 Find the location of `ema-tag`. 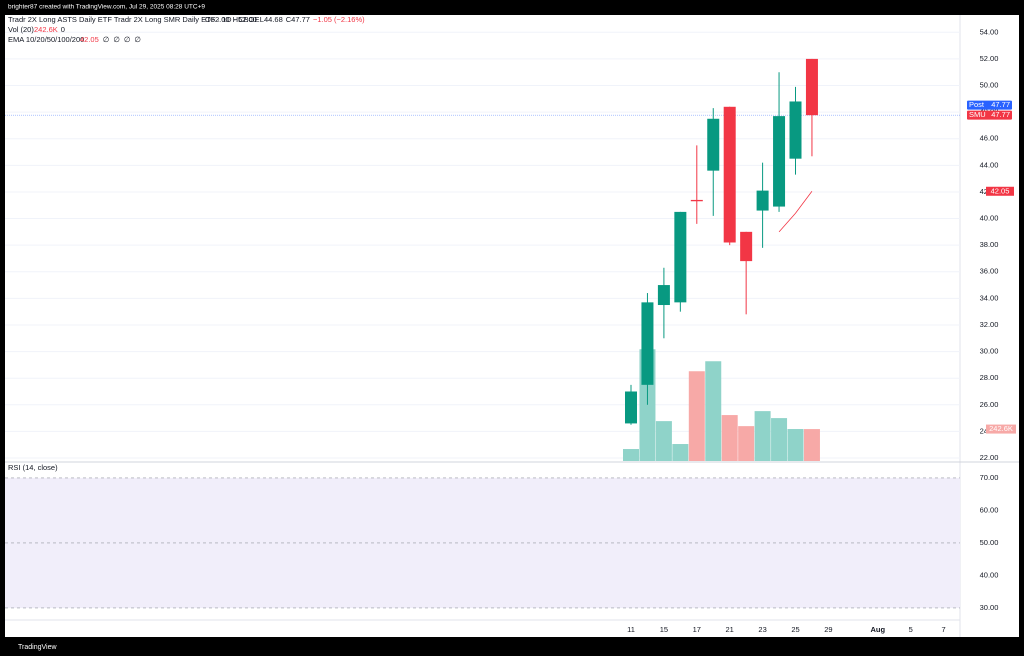

ema-tag is located at coordinates (1000, 191).